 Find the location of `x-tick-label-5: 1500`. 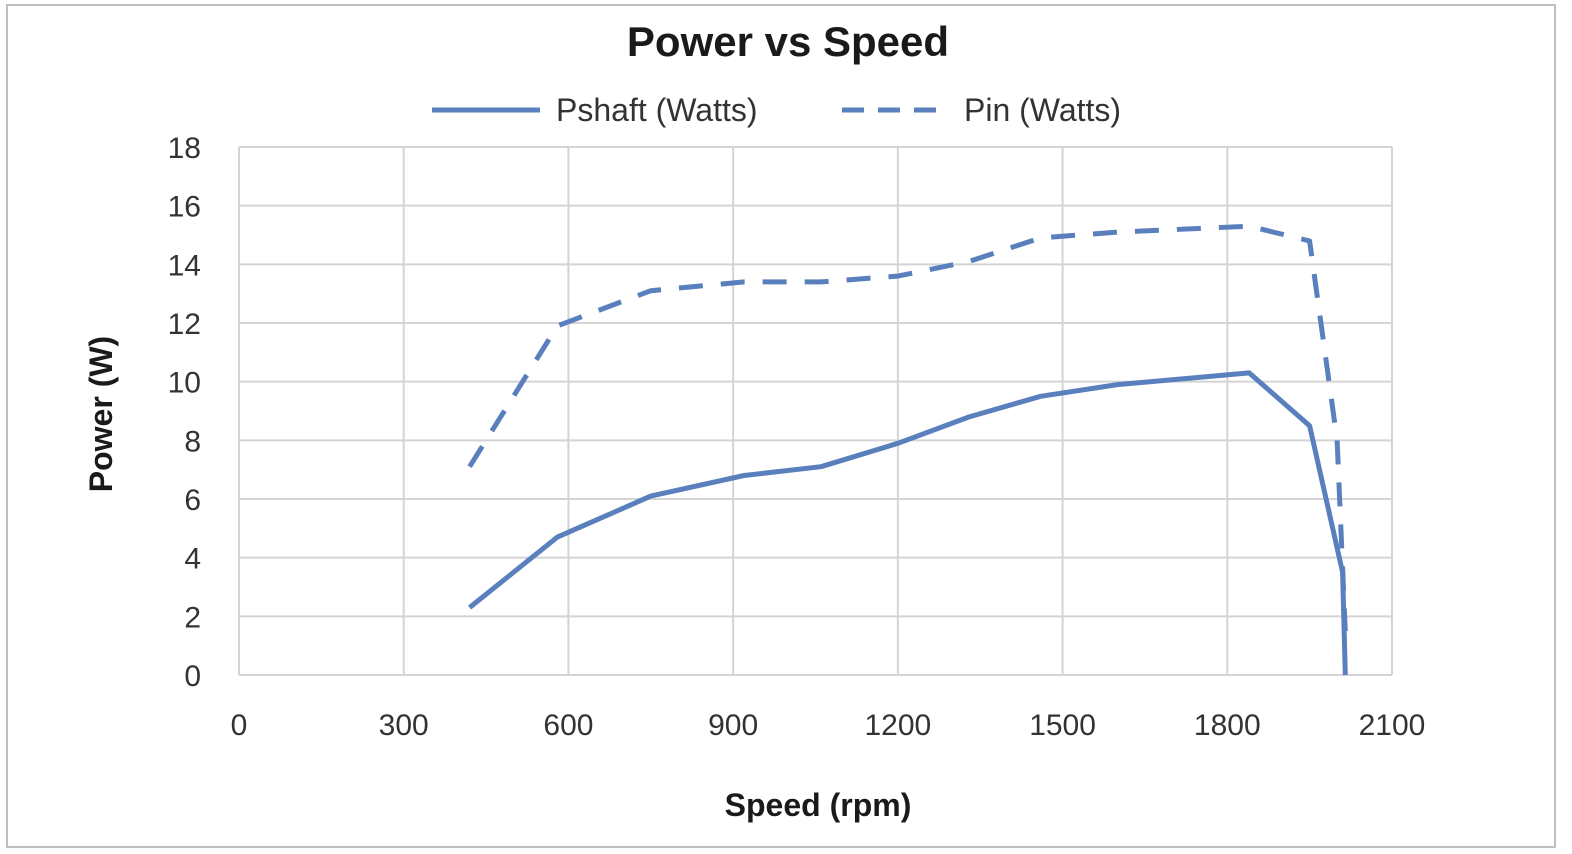

x-tick-label-5: 1500 is located at coordinates (1062, 725).